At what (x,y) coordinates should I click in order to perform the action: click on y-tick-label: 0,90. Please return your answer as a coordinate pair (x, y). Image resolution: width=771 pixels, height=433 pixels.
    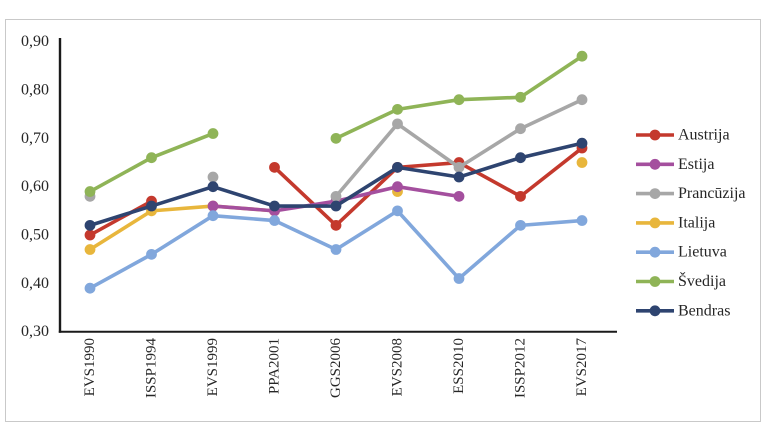
    Looking at the image, I should click on (35, 41).